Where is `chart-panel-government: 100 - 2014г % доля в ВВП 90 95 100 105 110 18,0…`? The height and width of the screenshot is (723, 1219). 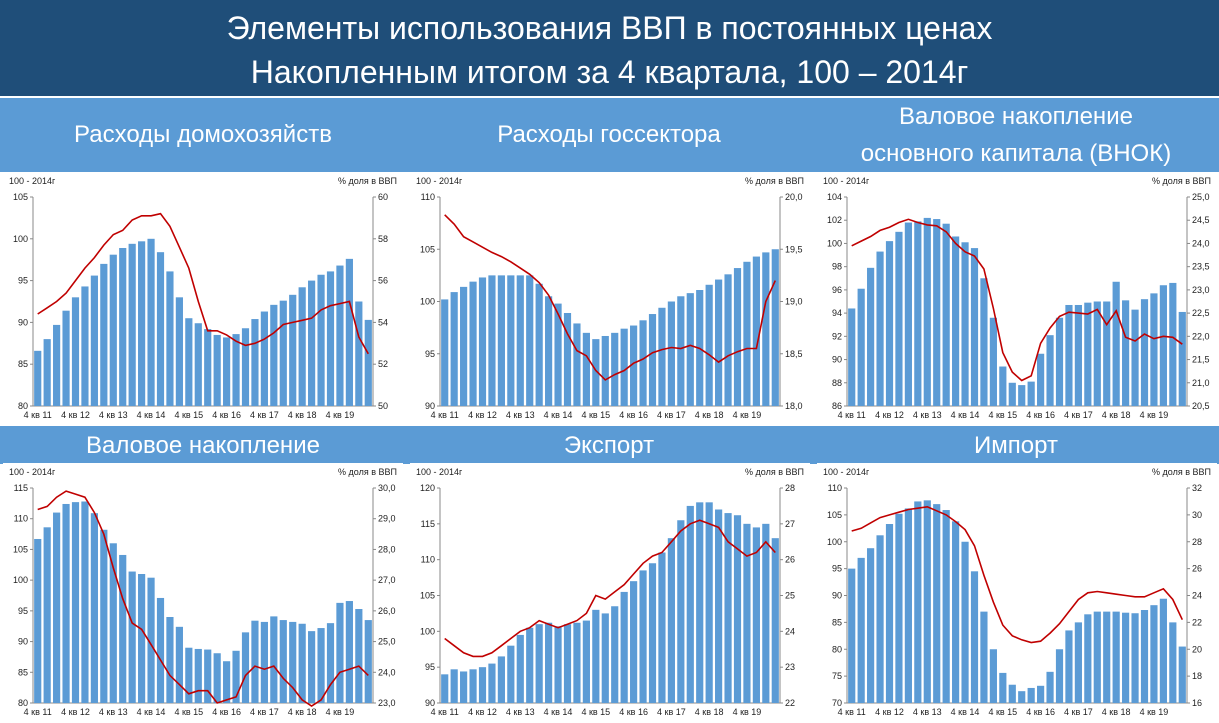 chart-panel-government: 100 - 2014г % доля в ВВП 90 95 100 105 110 18,0… is located at coordinates (610, 298).